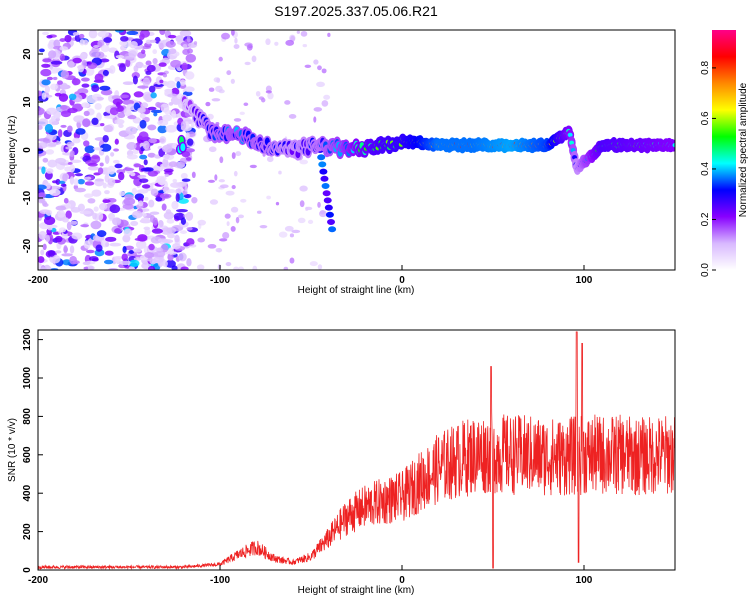 The image size is (750, 605). I want to click on x-tick-label: 0, so click(402, 280).